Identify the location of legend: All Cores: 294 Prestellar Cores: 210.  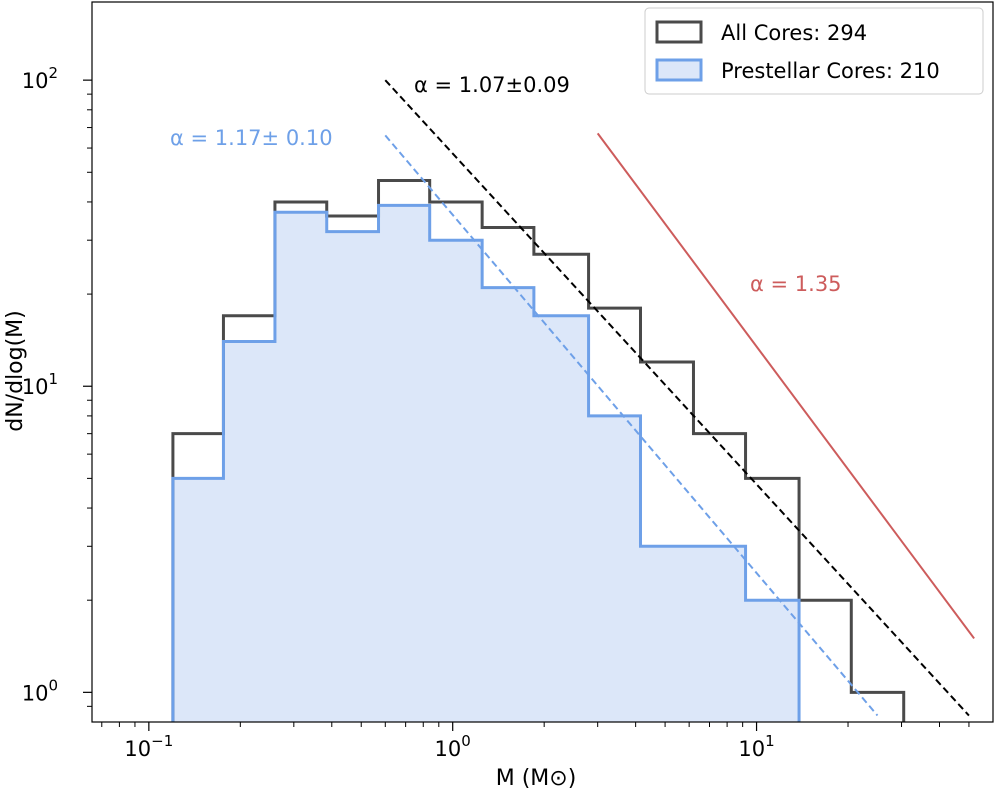
(814, 51).